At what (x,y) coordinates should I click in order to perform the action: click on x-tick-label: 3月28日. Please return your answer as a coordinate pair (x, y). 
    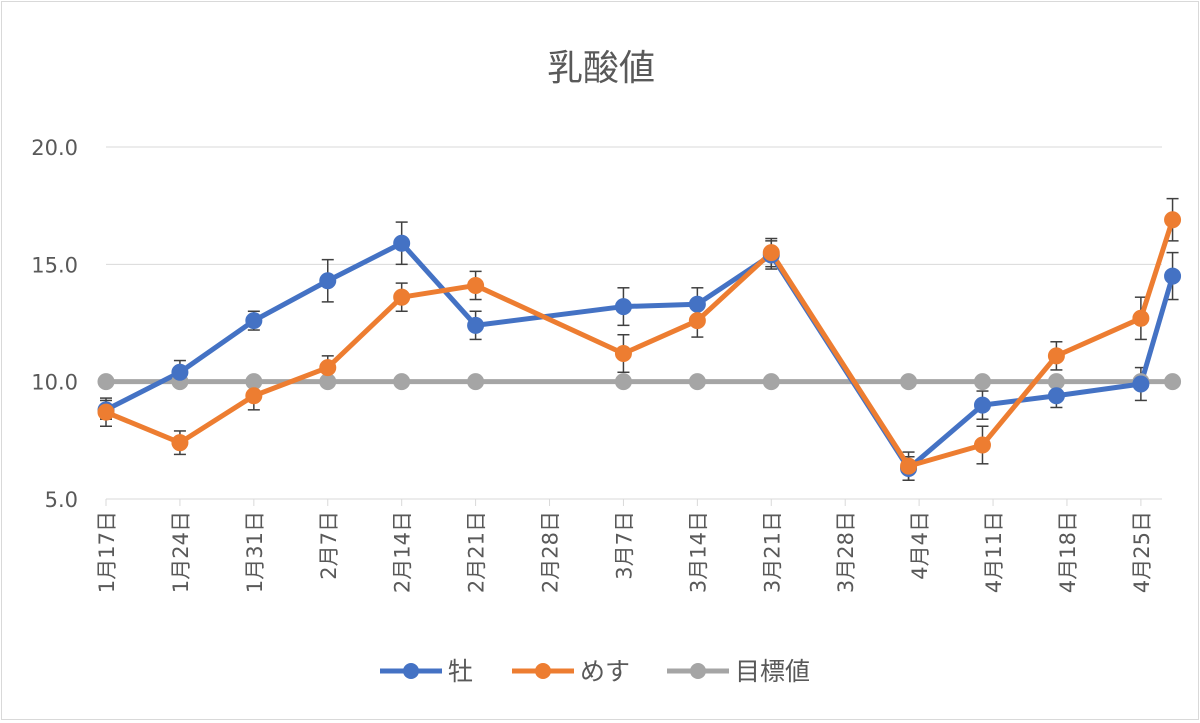
    Looking at the image, I should click on (846, 552).